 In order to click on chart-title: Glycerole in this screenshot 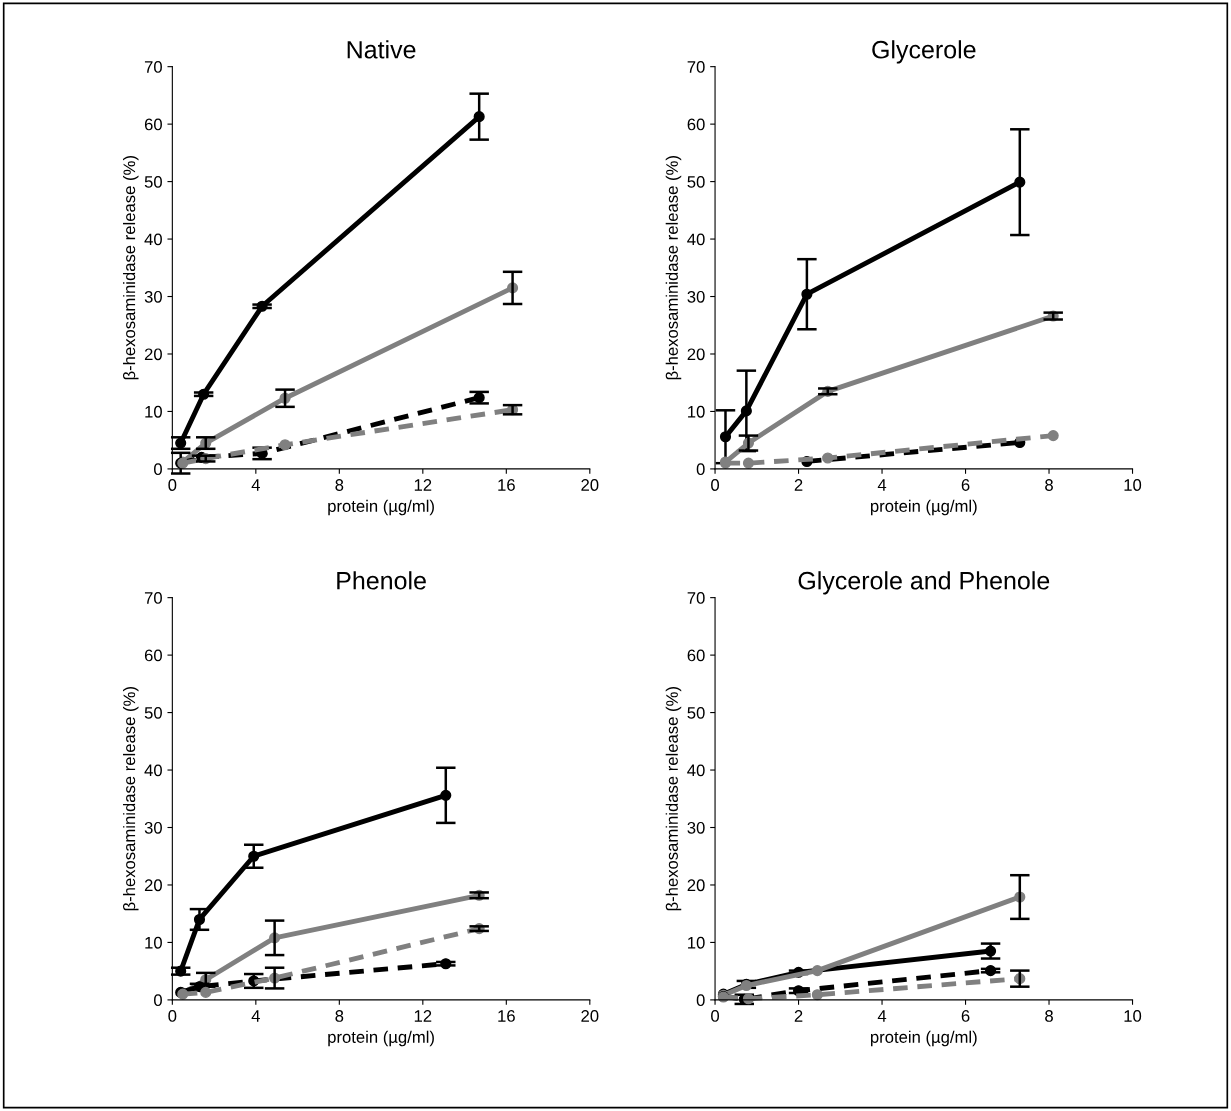, I will do `click(924, 52)`.